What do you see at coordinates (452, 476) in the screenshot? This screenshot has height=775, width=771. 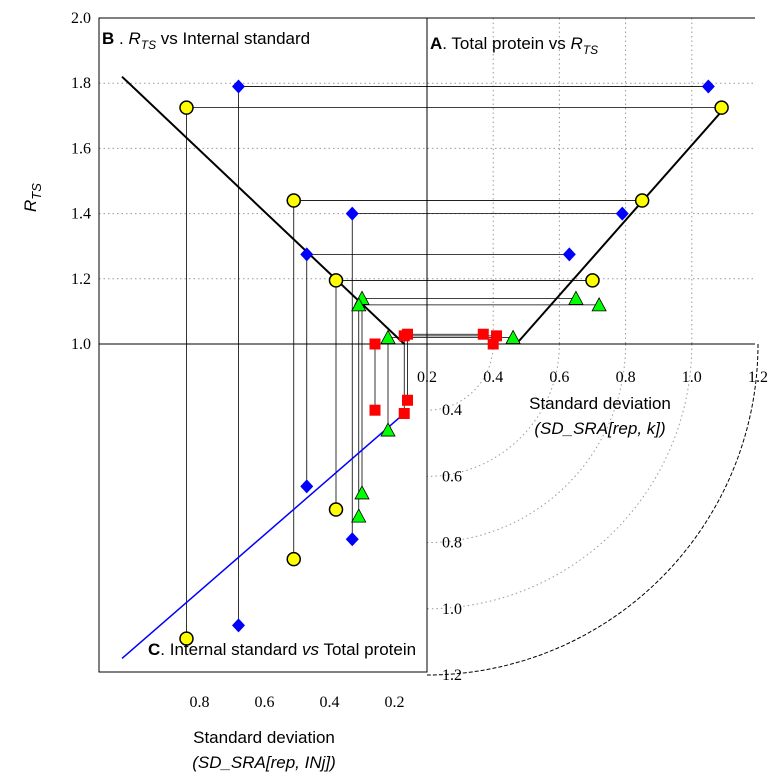 I see `panel-c-tick: 0.6` at bounding box center [452, 476].